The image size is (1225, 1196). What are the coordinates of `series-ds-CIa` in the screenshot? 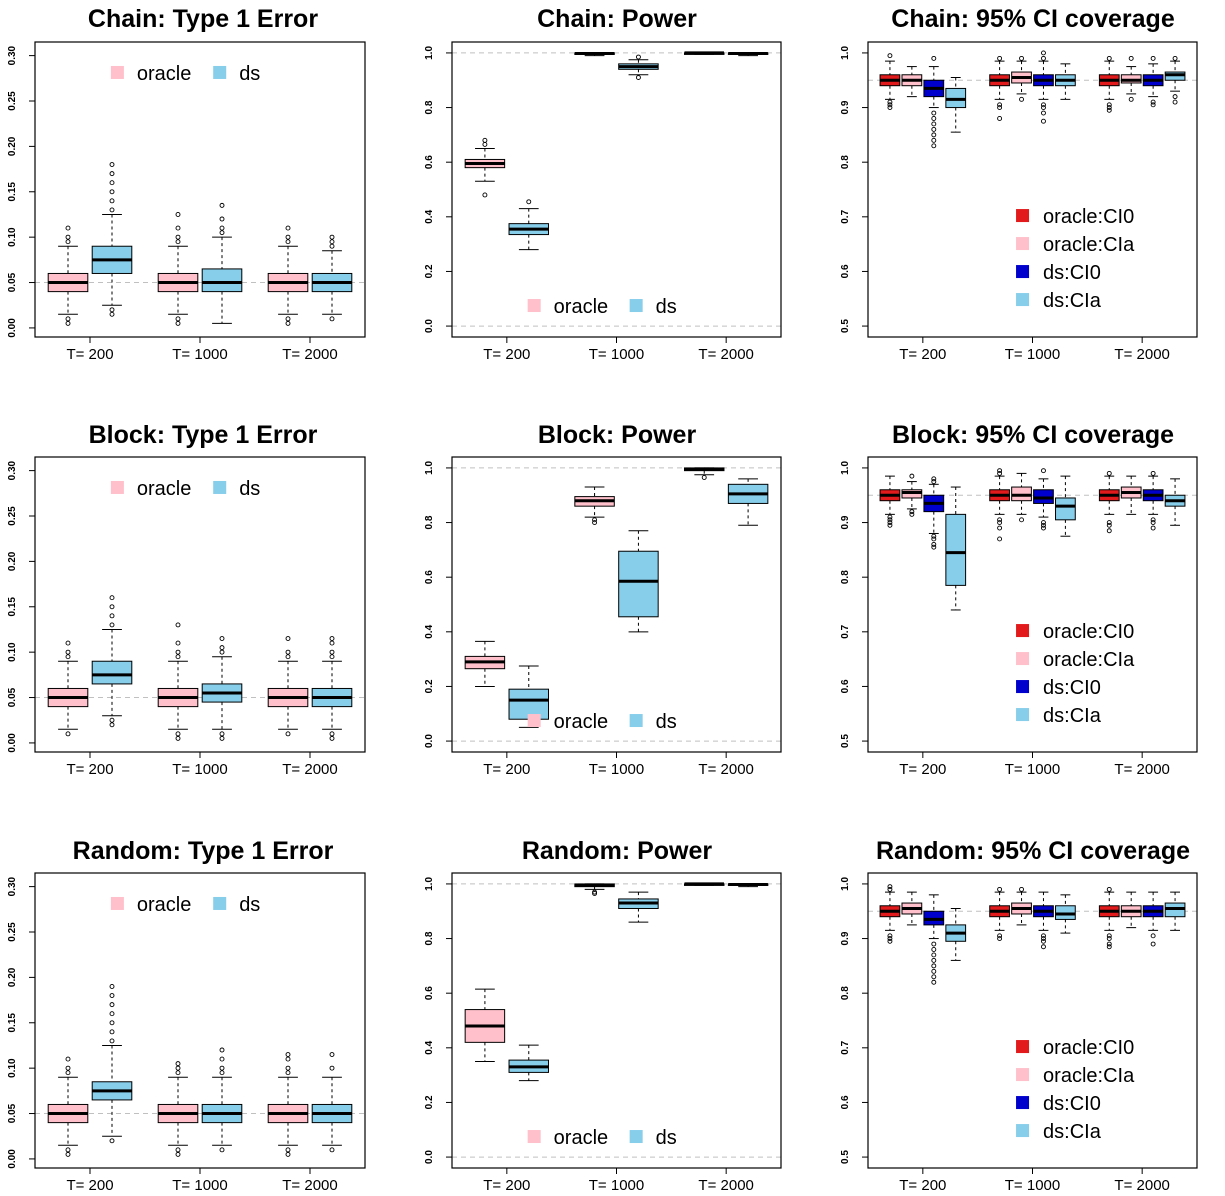 It's located at (1065, 926).